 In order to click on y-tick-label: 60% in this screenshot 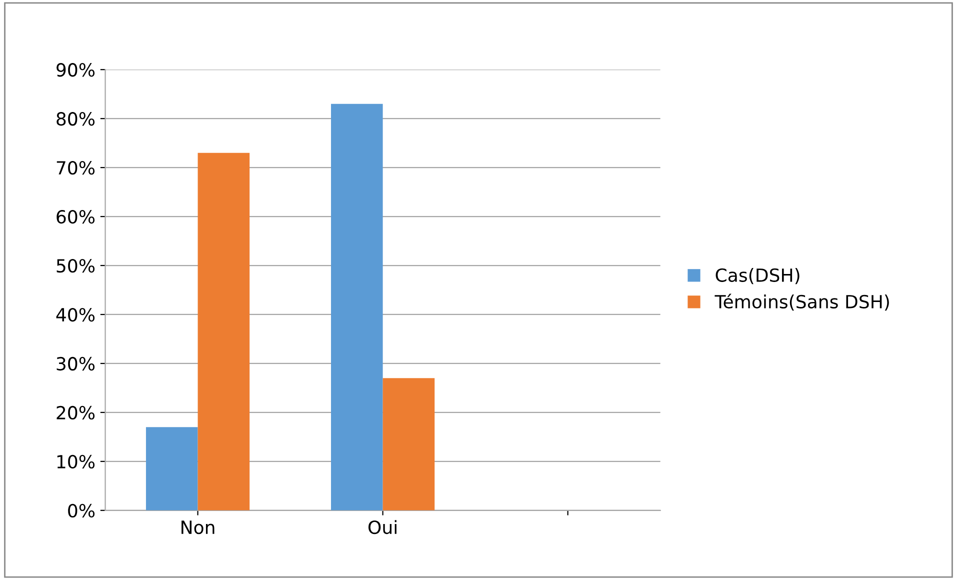, I will do `click(75, 217)`.